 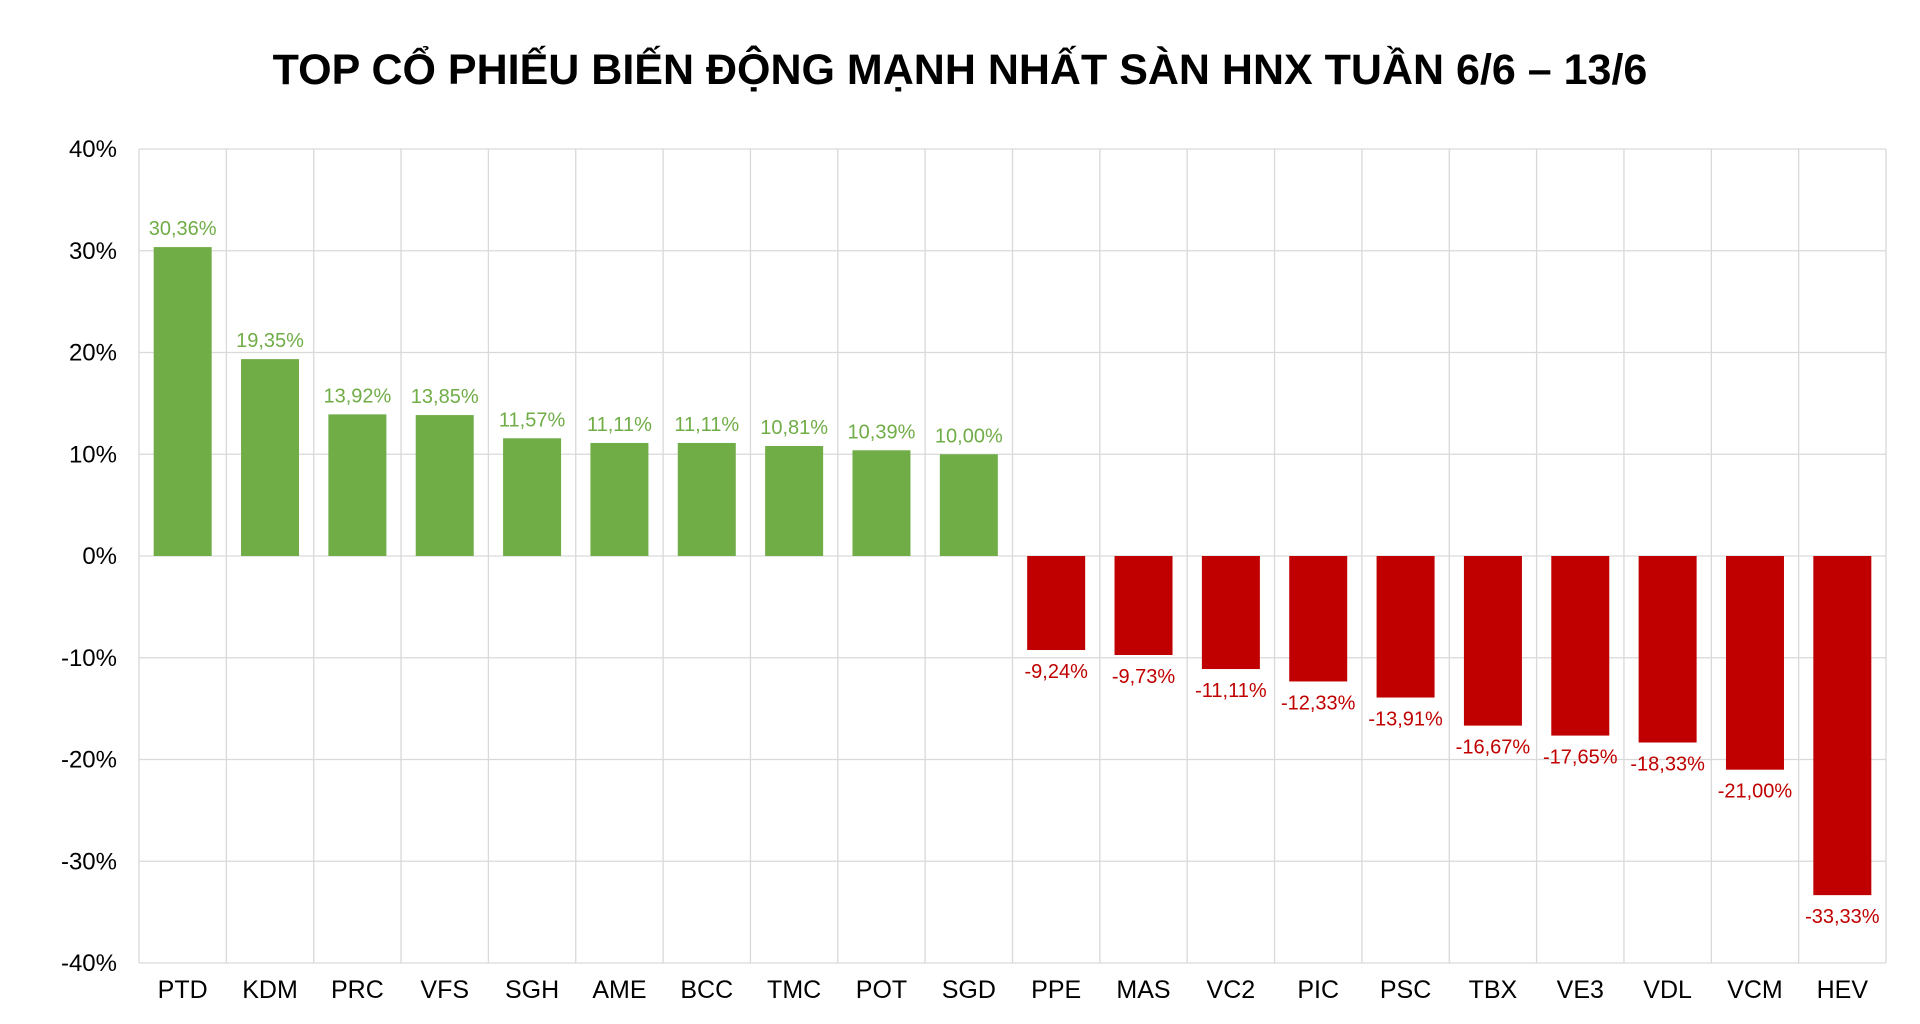 I want to click on bar-prc, so click(x=357, y=485).